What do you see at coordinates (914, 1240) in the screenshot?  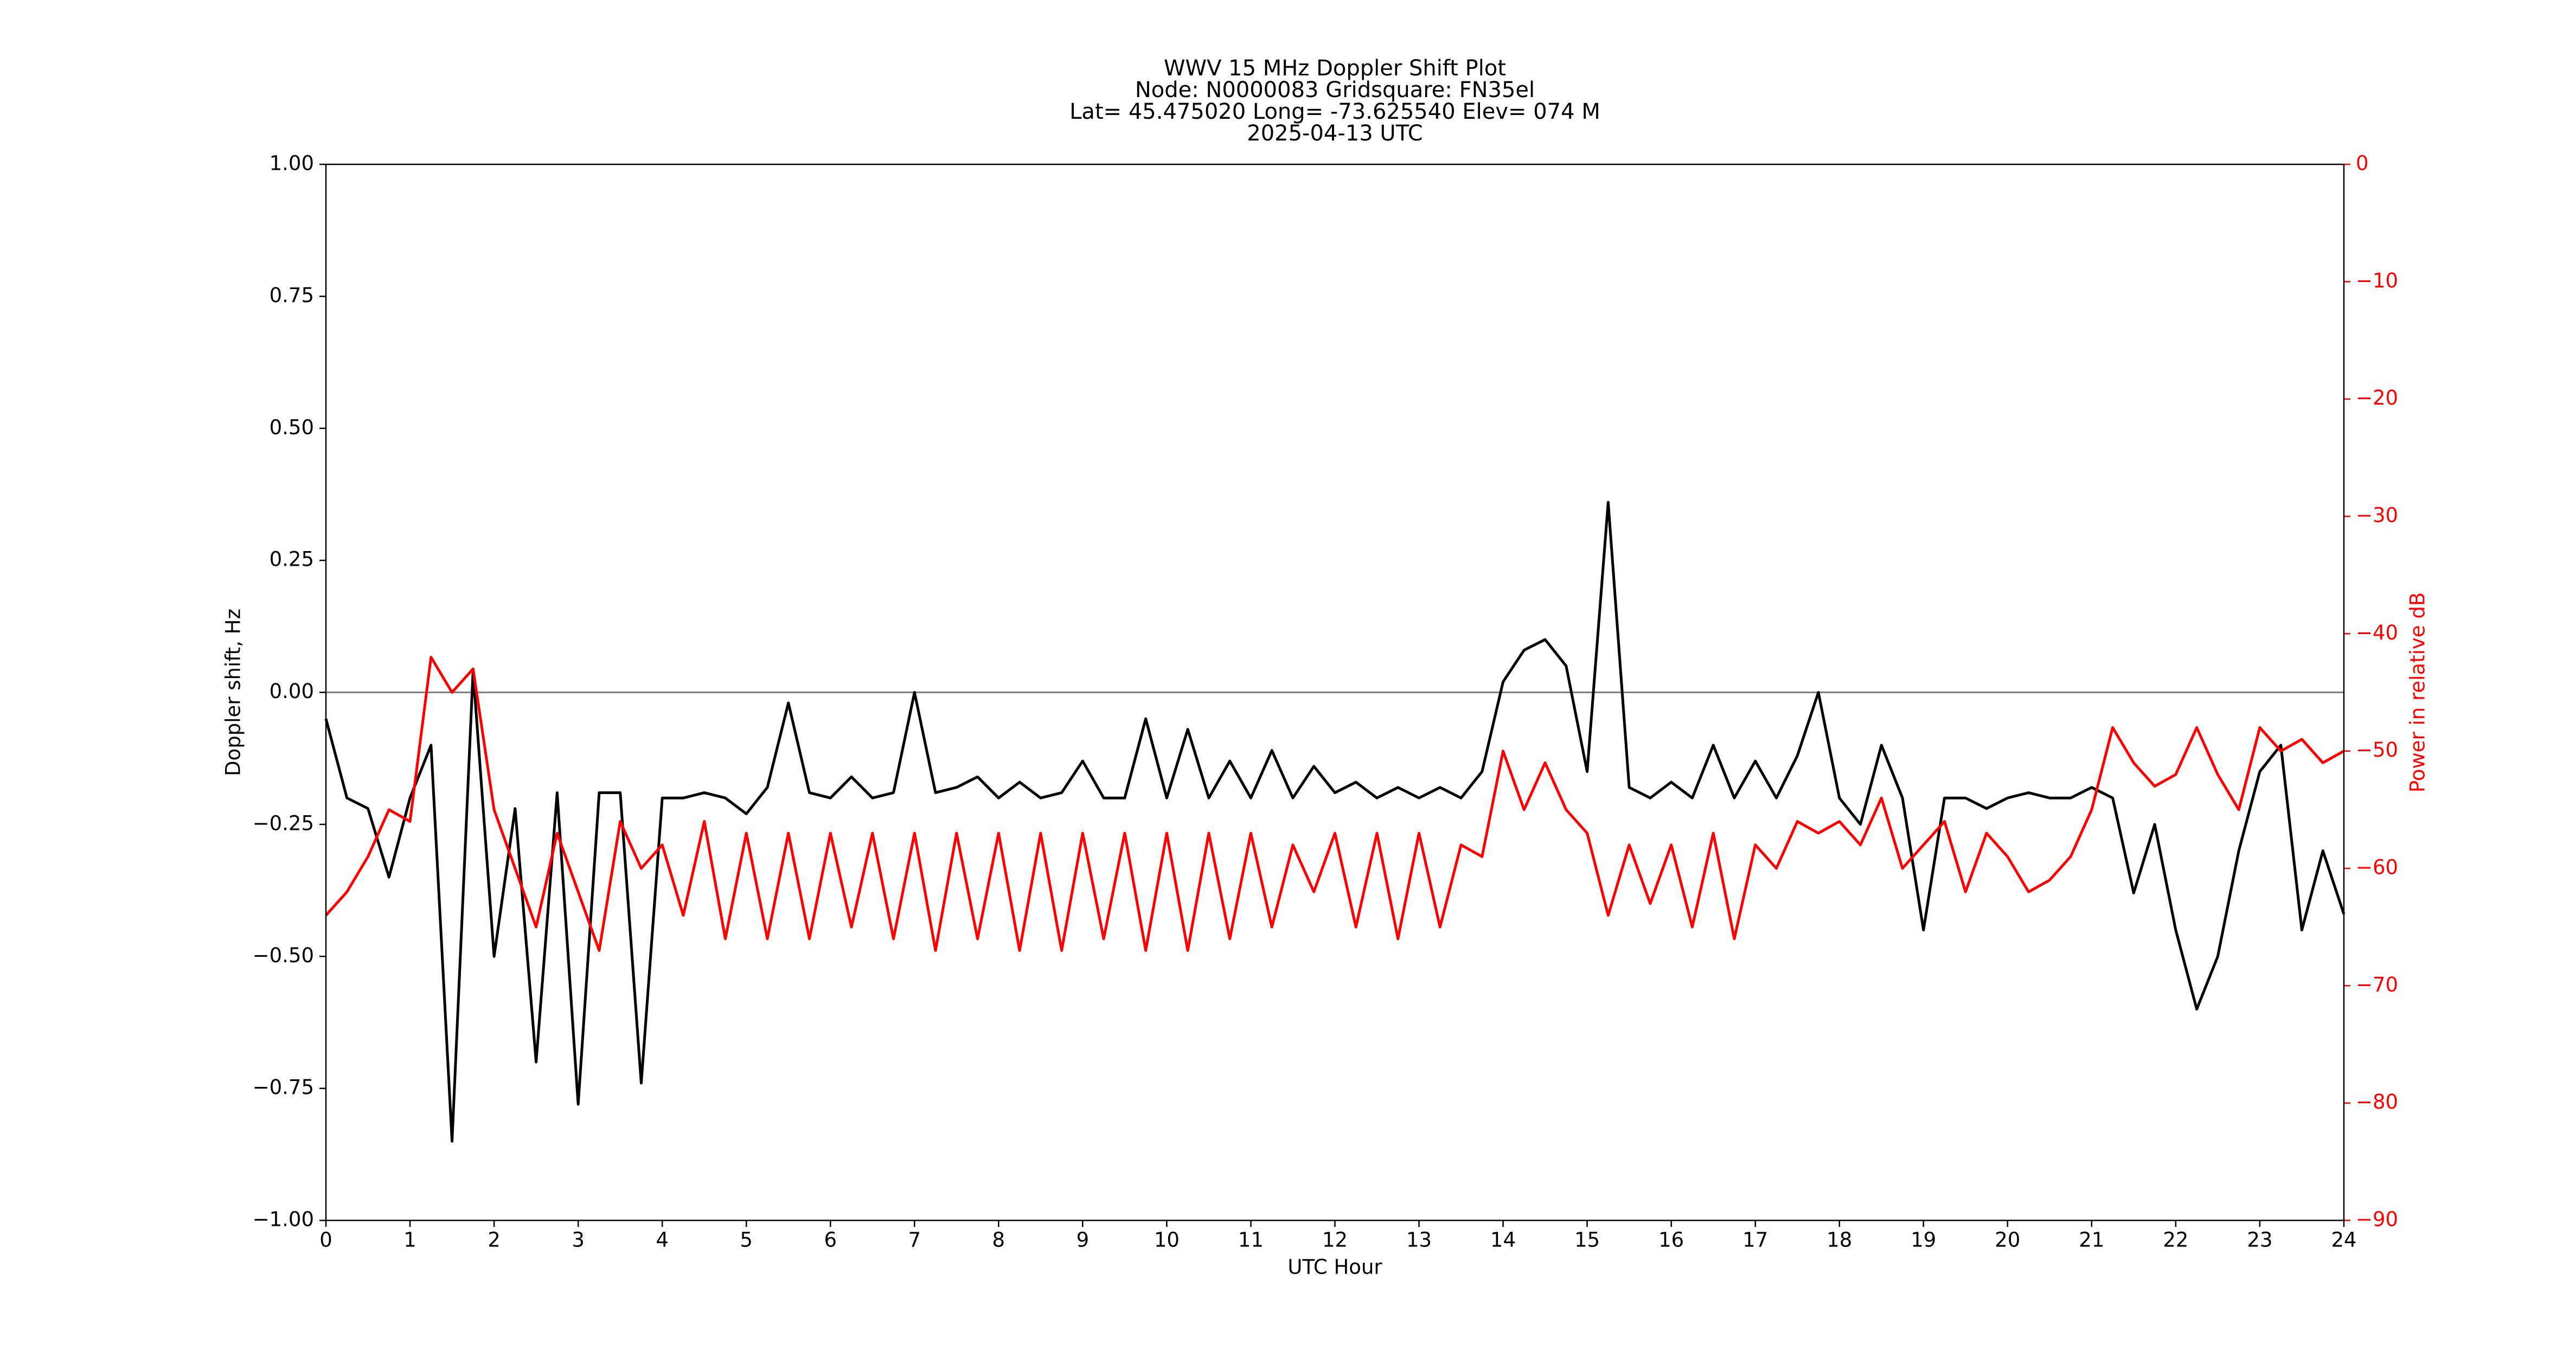 I see `x-tick-label: 7` at bounding box center [914, 1240].